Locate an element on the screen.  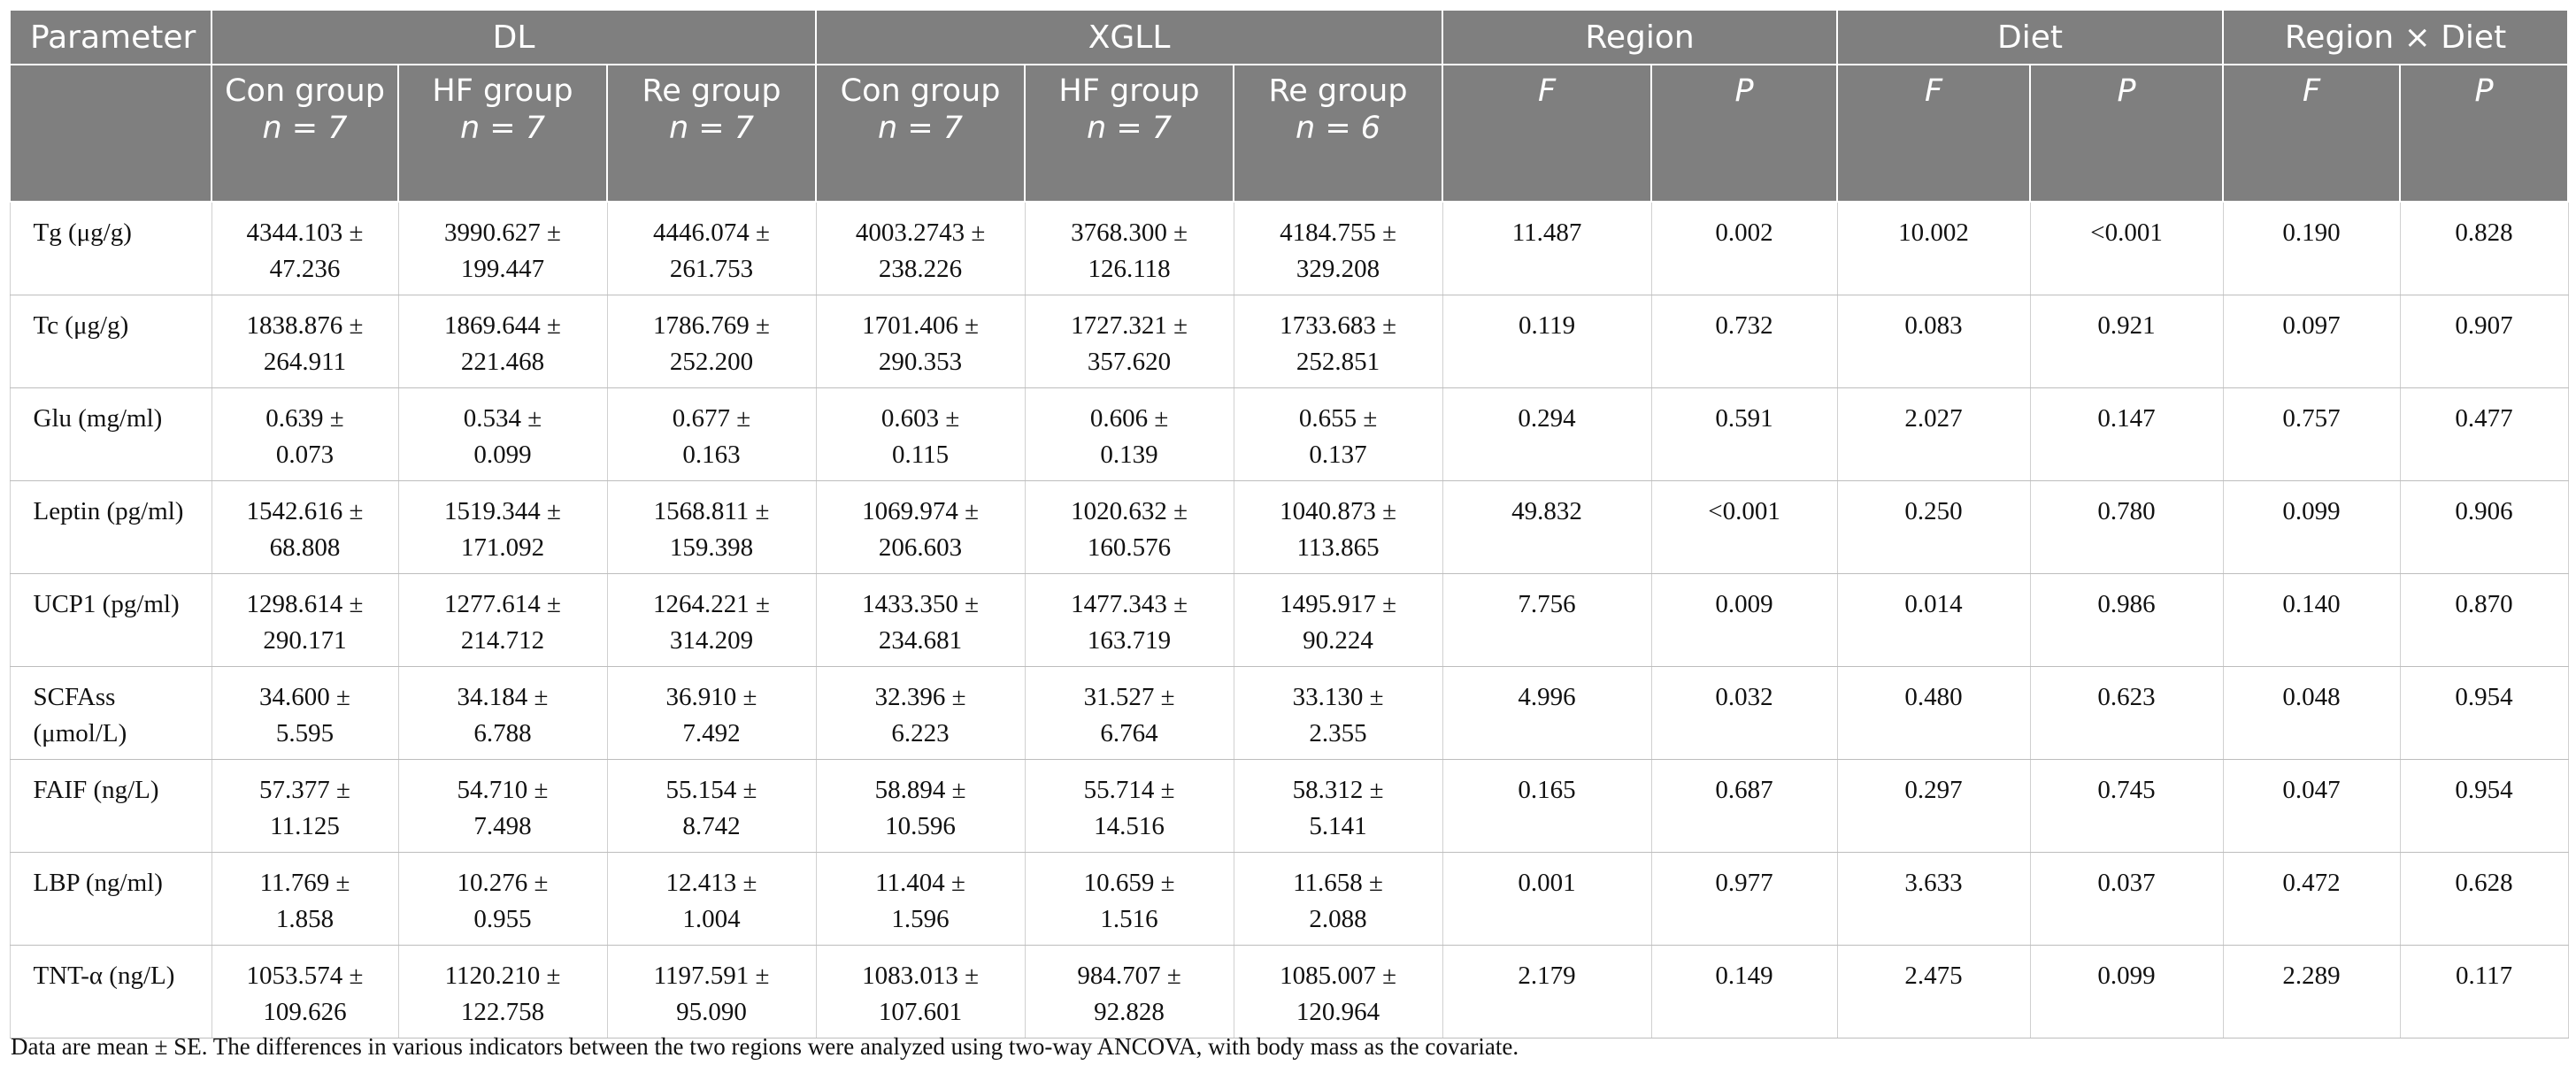
se-value: 252.851 is located at coordinates (1338, 362).